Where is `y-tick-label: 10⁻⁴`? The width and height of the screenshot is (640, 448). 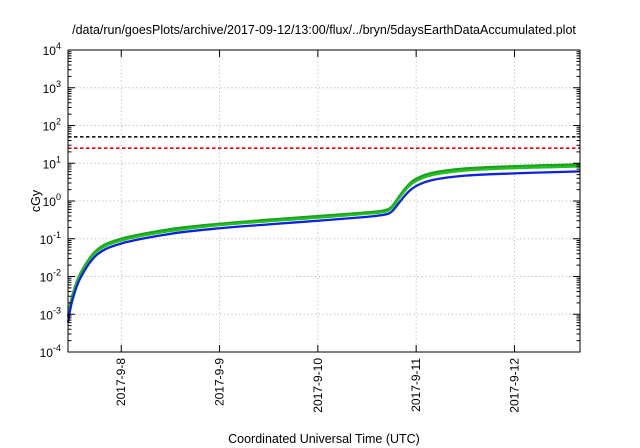 y-tick-label: 10⁻⁴ is located at coordinates (50, 351).